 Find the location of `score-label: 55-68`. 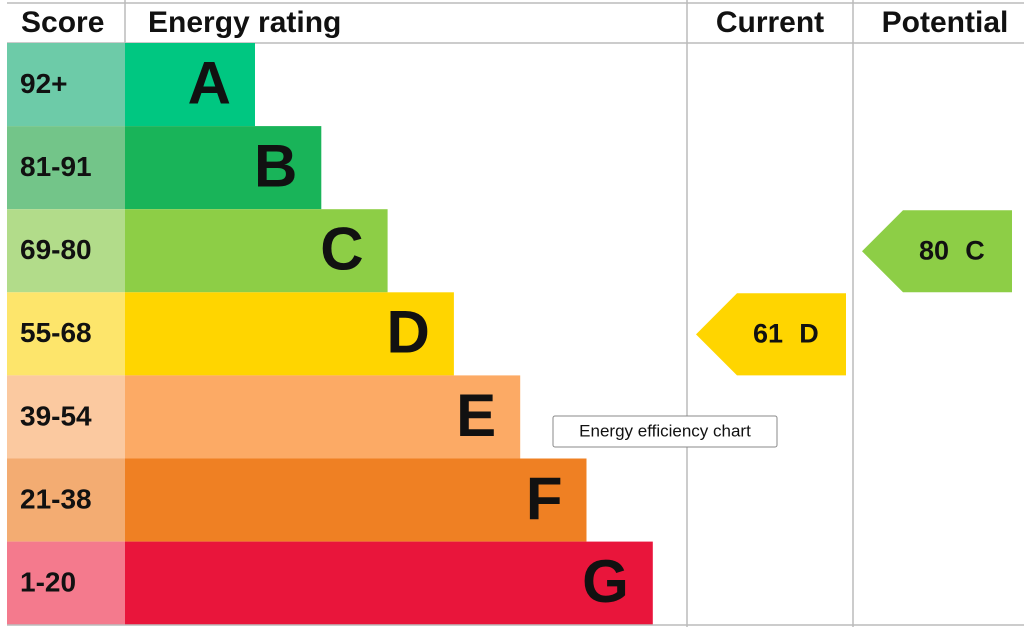

score-label: 55-68 is located at coordinates (56, 332).